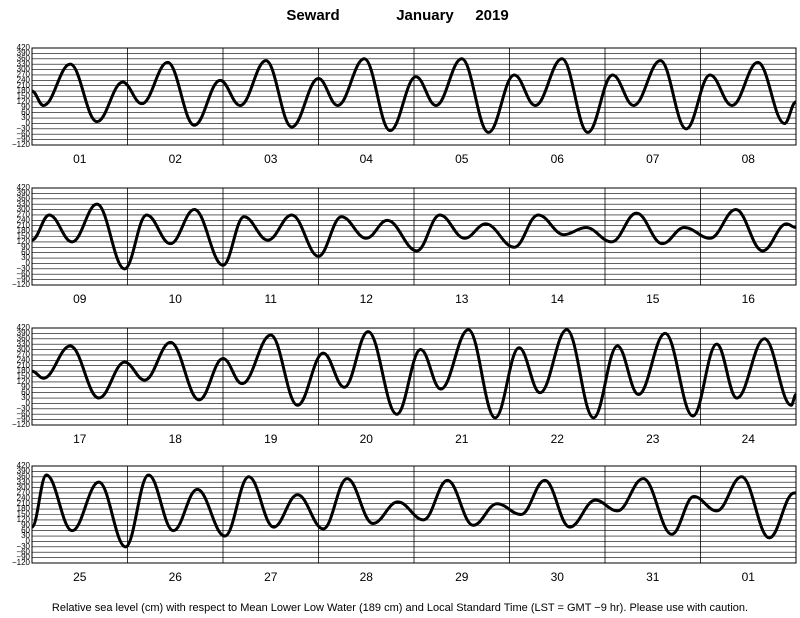 Image resolution: width=800 pixels, height=618 pixels. Describe the element at coordinates (367, 159) in the screenshot. I see `x-tick-label: 04` at that location.